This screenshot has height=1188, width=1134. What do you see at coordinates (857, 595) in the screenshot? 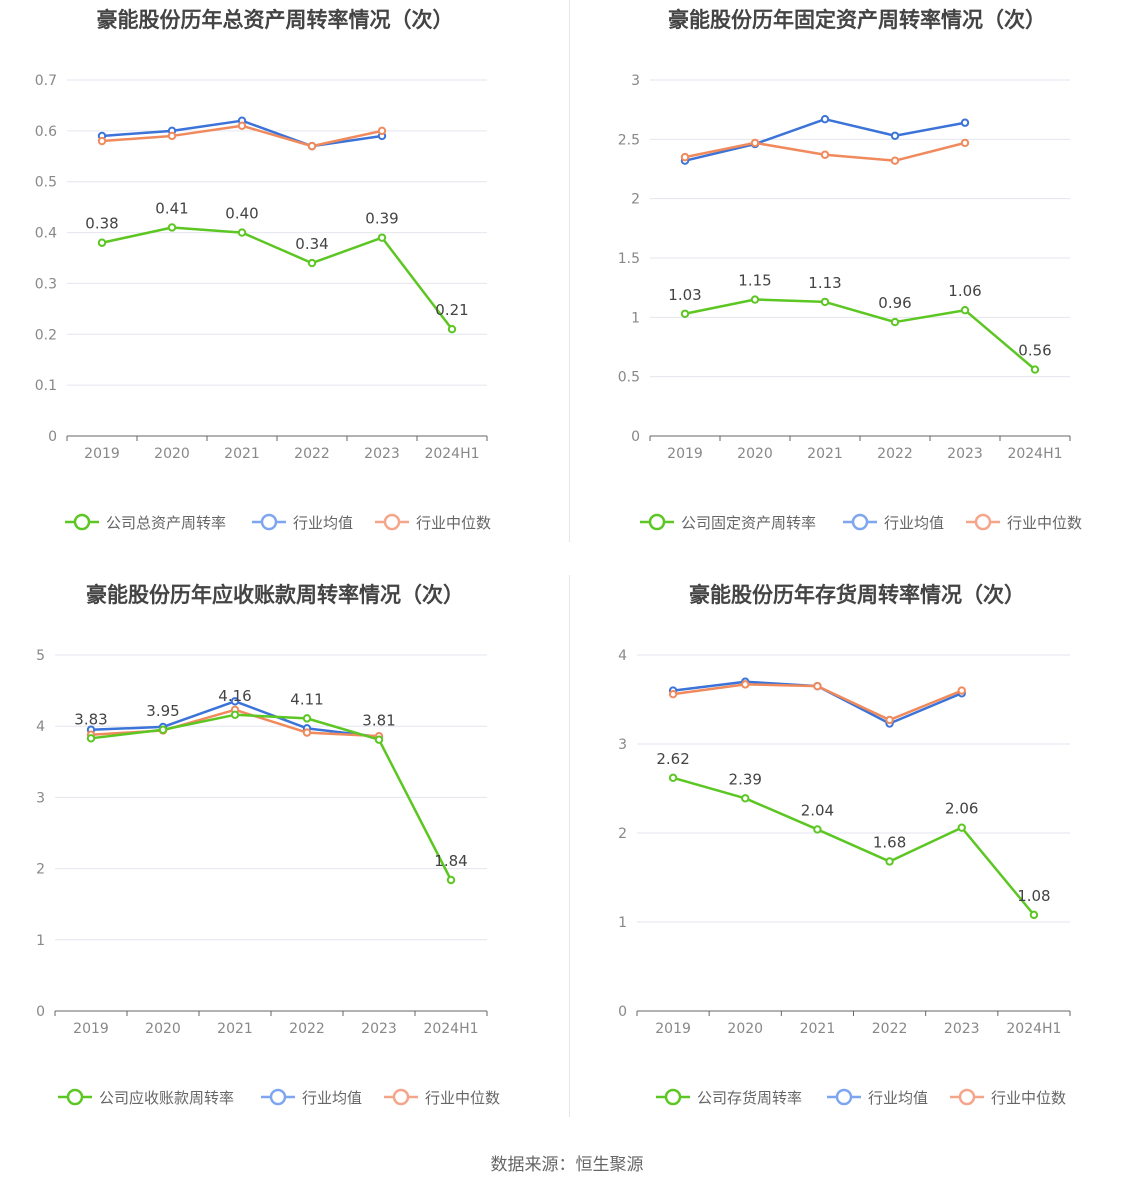
I see `chart-title: 豪能股份历年存货周转率情况（次）` at bounding box center [857, 595].